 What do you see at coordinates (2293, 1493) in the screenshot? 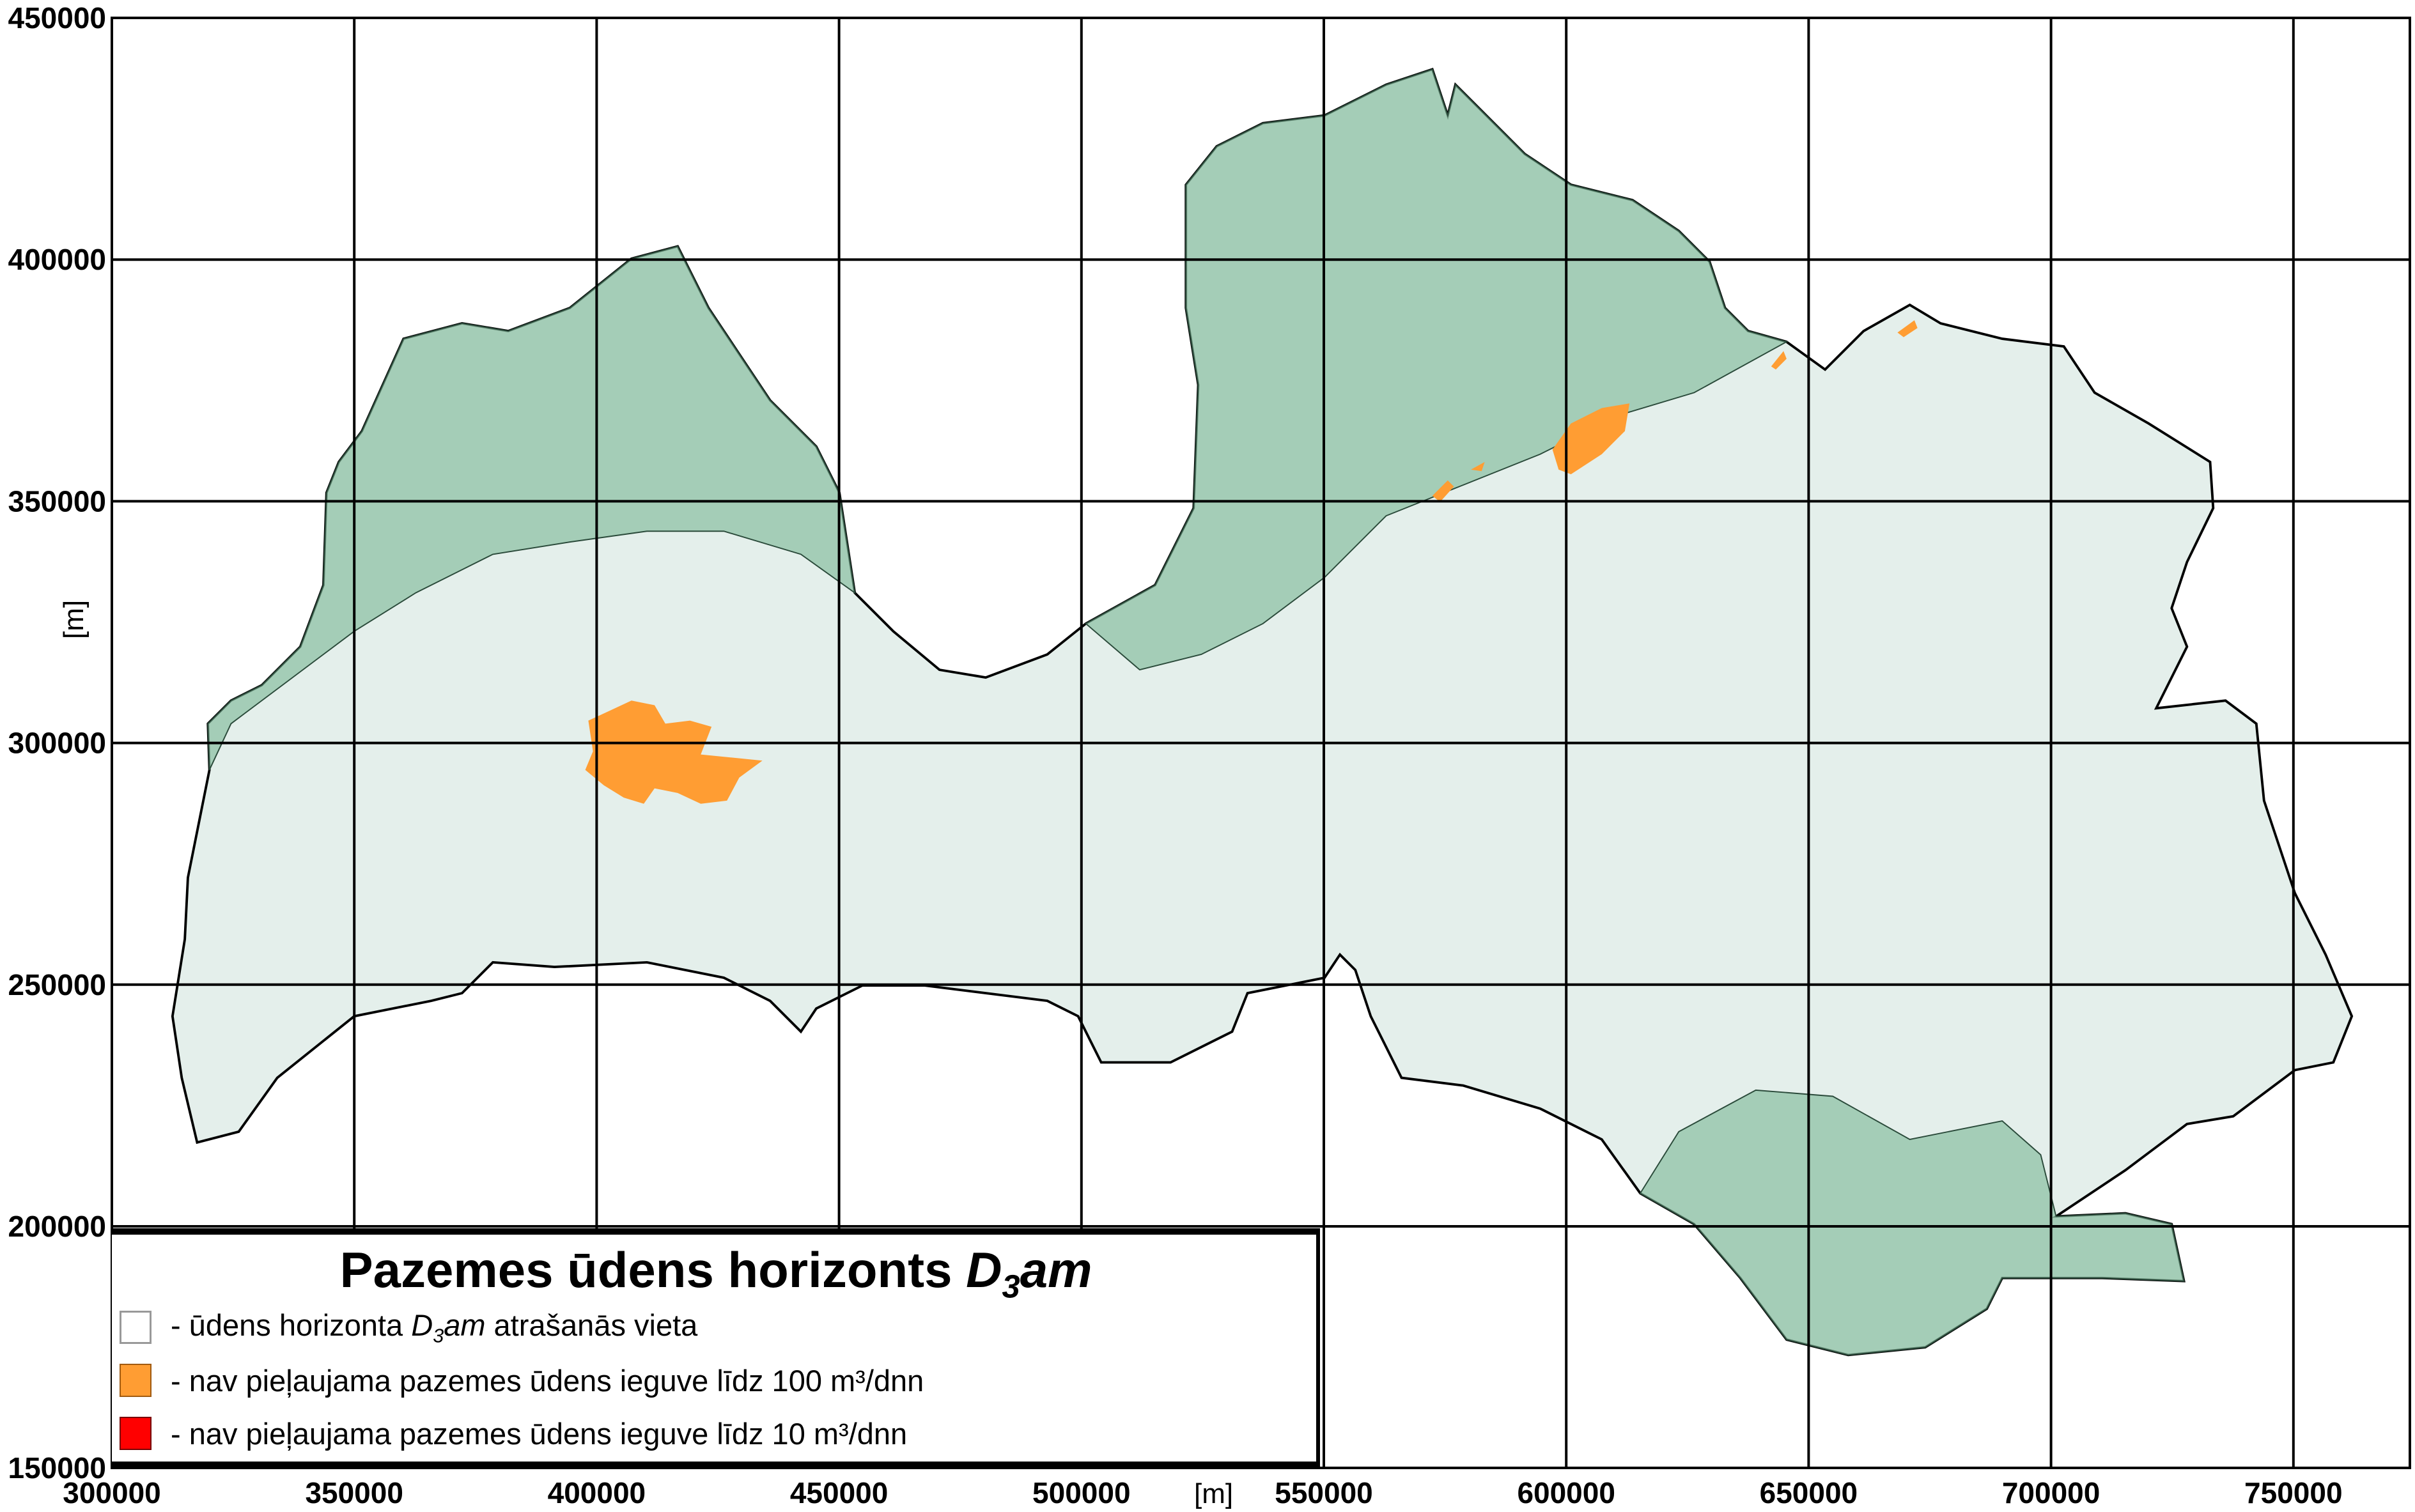
I see `x-tick-label: 750000` at bounding box center [2293, 1493].